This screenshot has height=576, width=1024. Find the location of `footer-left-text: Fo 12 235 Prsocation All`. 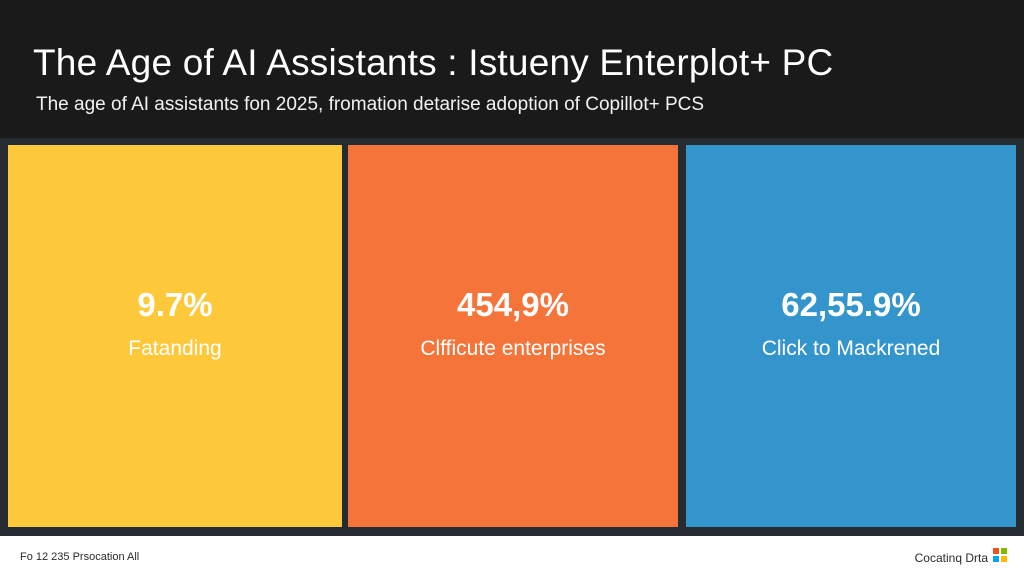

footer-left-text: Fo 12 235 Prsocation All is located at coordinates (80, 557).